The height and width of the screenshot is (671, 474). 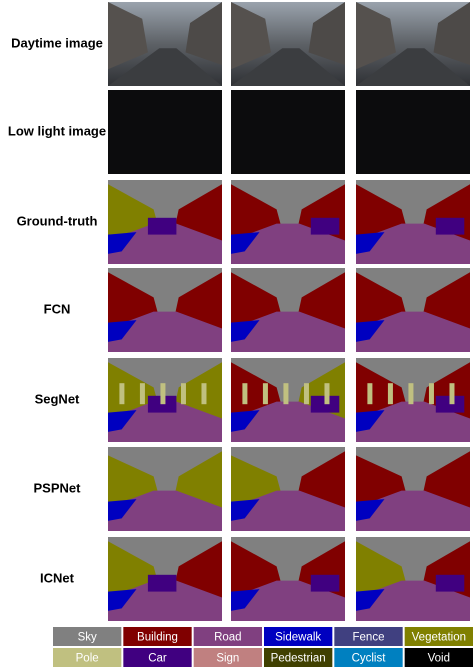 I want to click on legend-label: Sky, so click(x=87, y=638).